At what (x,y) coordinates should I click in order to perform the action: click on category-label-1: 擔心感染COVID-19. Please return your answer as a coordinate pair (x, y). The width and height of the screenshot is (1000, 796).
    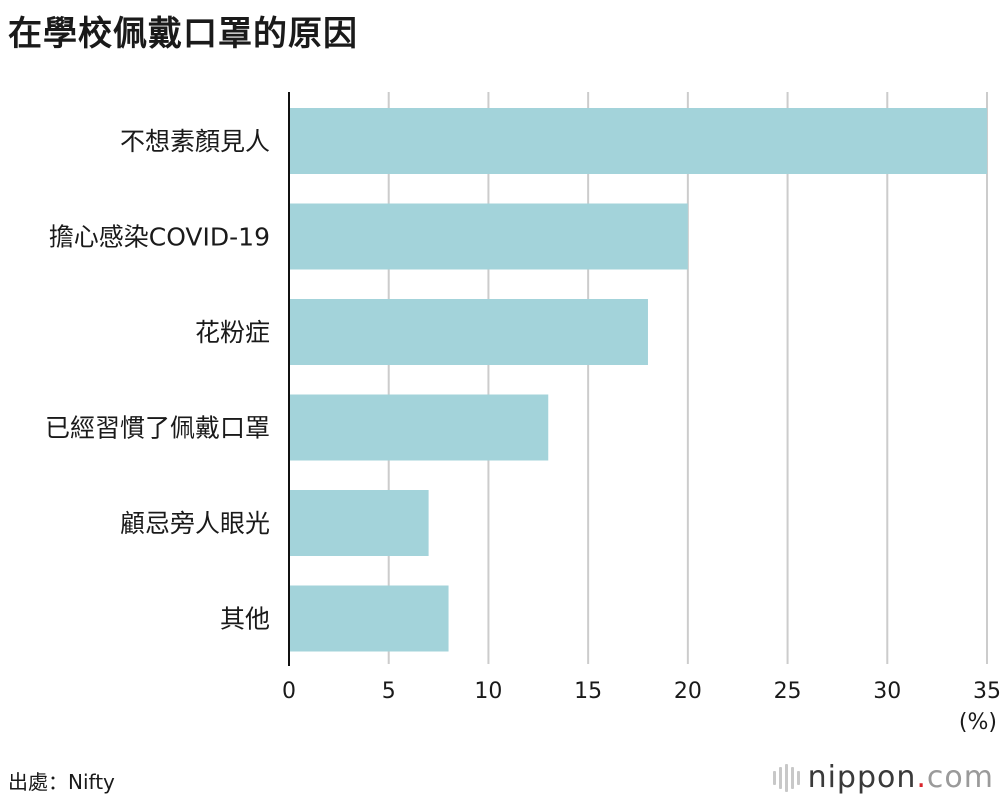
    Looking at the image, I should click on (159, 237).